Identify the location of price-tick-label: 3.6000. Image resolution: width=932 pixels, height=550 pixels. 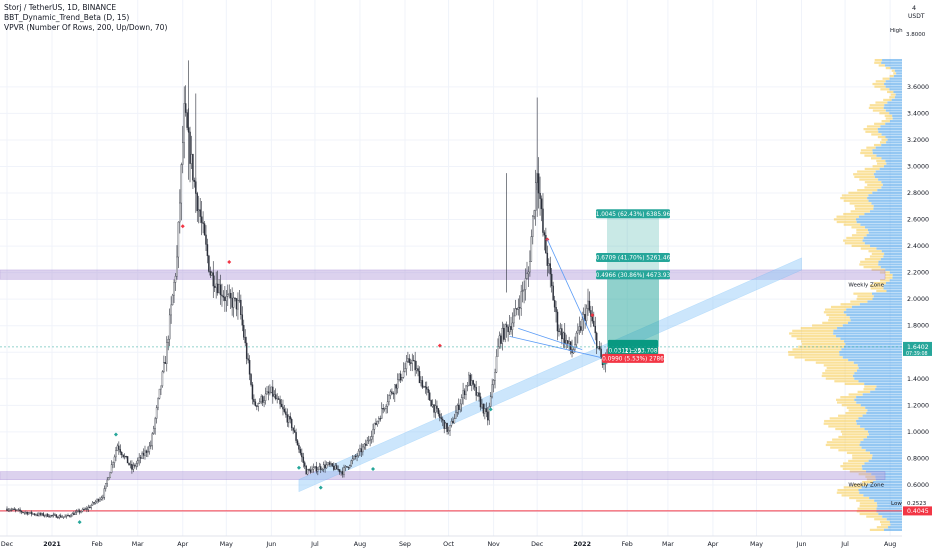
(918, 87).